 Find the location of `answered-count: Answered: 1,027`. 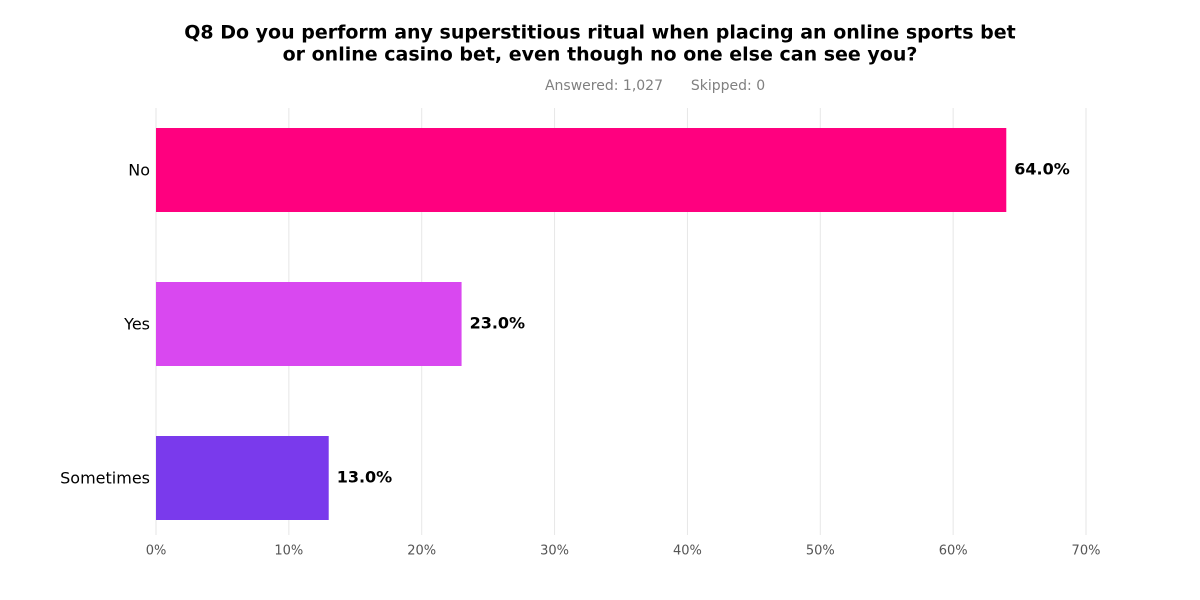

answered-count: Answered: 1,027 is located at coordinates (604, 86).